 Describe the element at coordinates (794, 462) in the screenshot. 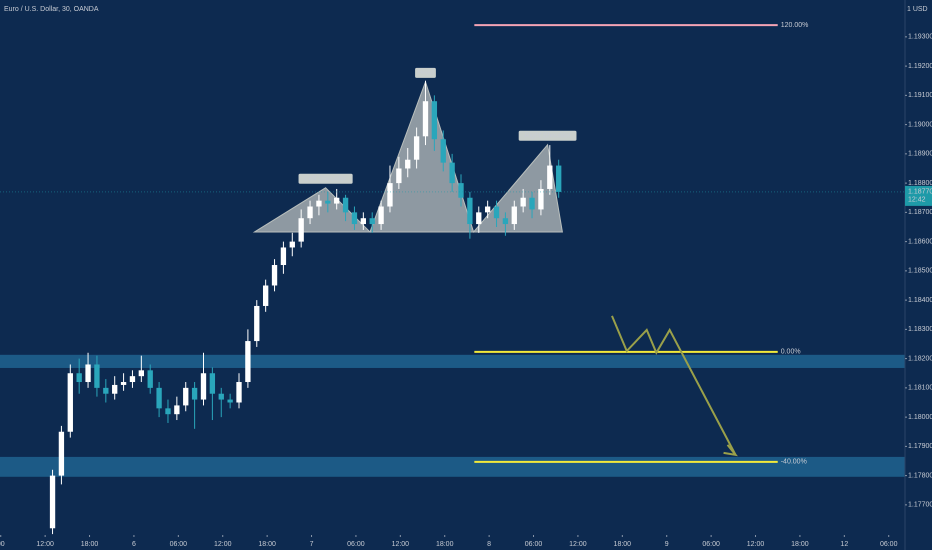

I see `level-label: -40.00%` at that location.